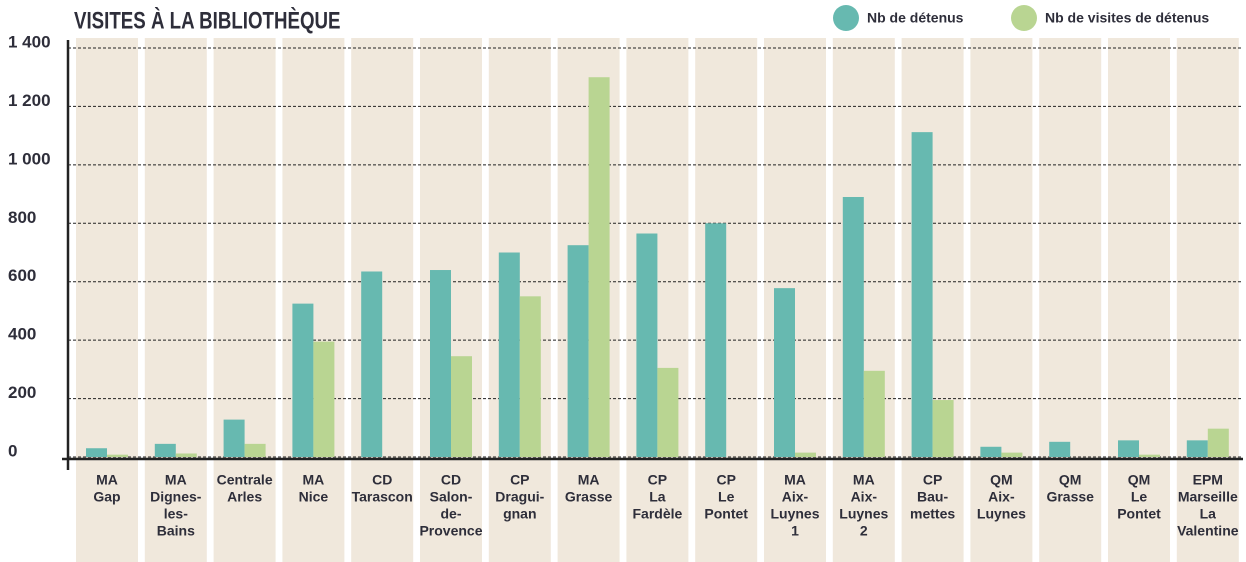  What do you see at coordinates (915, 18) in the screenshot?
I see `legend-label: Nb de détenus` at bounding box center [915, 18].